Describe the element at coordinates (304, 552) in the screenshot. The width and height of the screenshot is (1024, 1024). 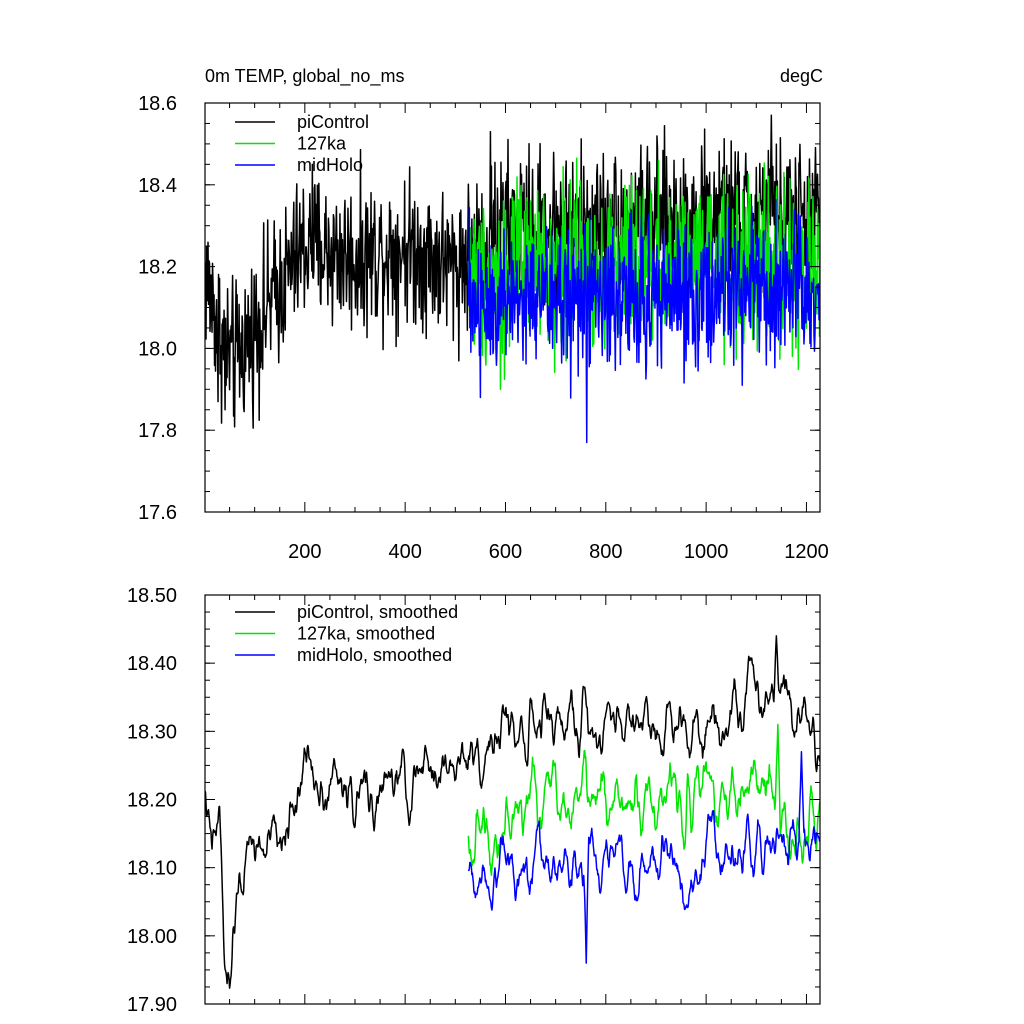
I see `x-tick-label: 200` at that location.